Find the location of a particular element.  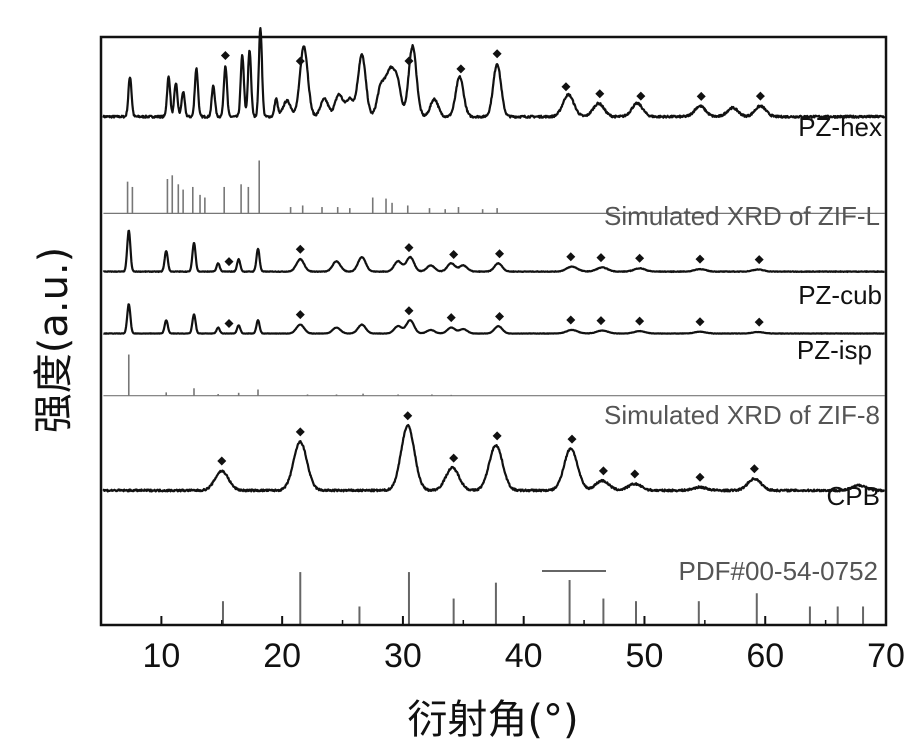

series-pz-hex: PZ-hex is located at coordinates (493, 85).